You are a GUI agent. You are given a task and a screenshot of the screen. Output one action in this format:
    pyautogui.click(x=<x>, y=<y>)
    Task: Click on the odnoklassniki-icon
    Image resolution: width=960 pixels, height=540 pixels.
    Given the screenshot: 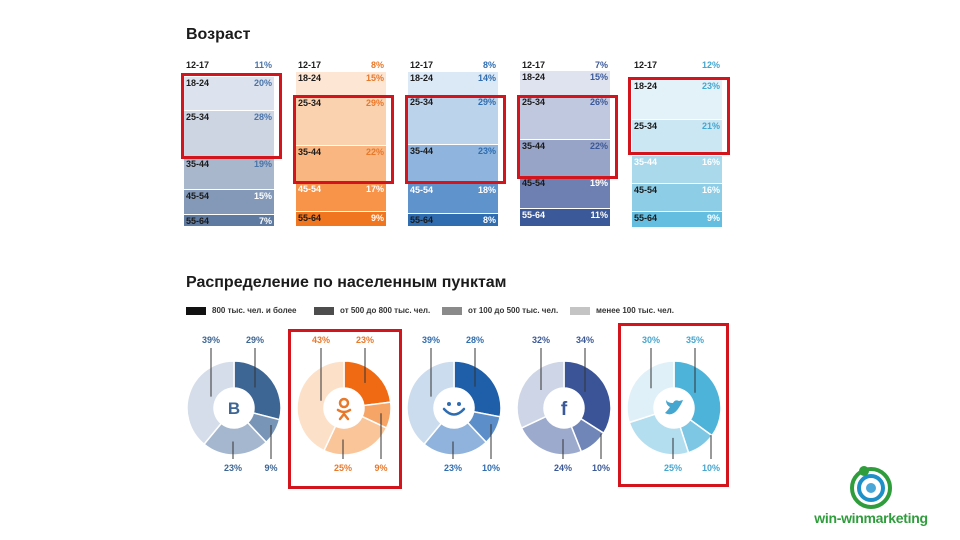 What is the action you would take?
    pyautogui.click(x=344, y=409)
    